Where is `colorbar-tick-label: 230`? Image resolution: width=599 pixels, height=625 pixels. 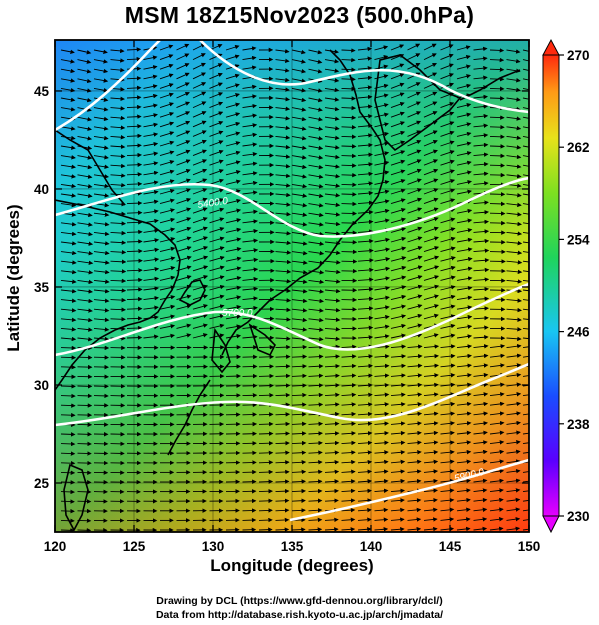
colorbar-tick-label: 230 is located at coordinates (578, 516).